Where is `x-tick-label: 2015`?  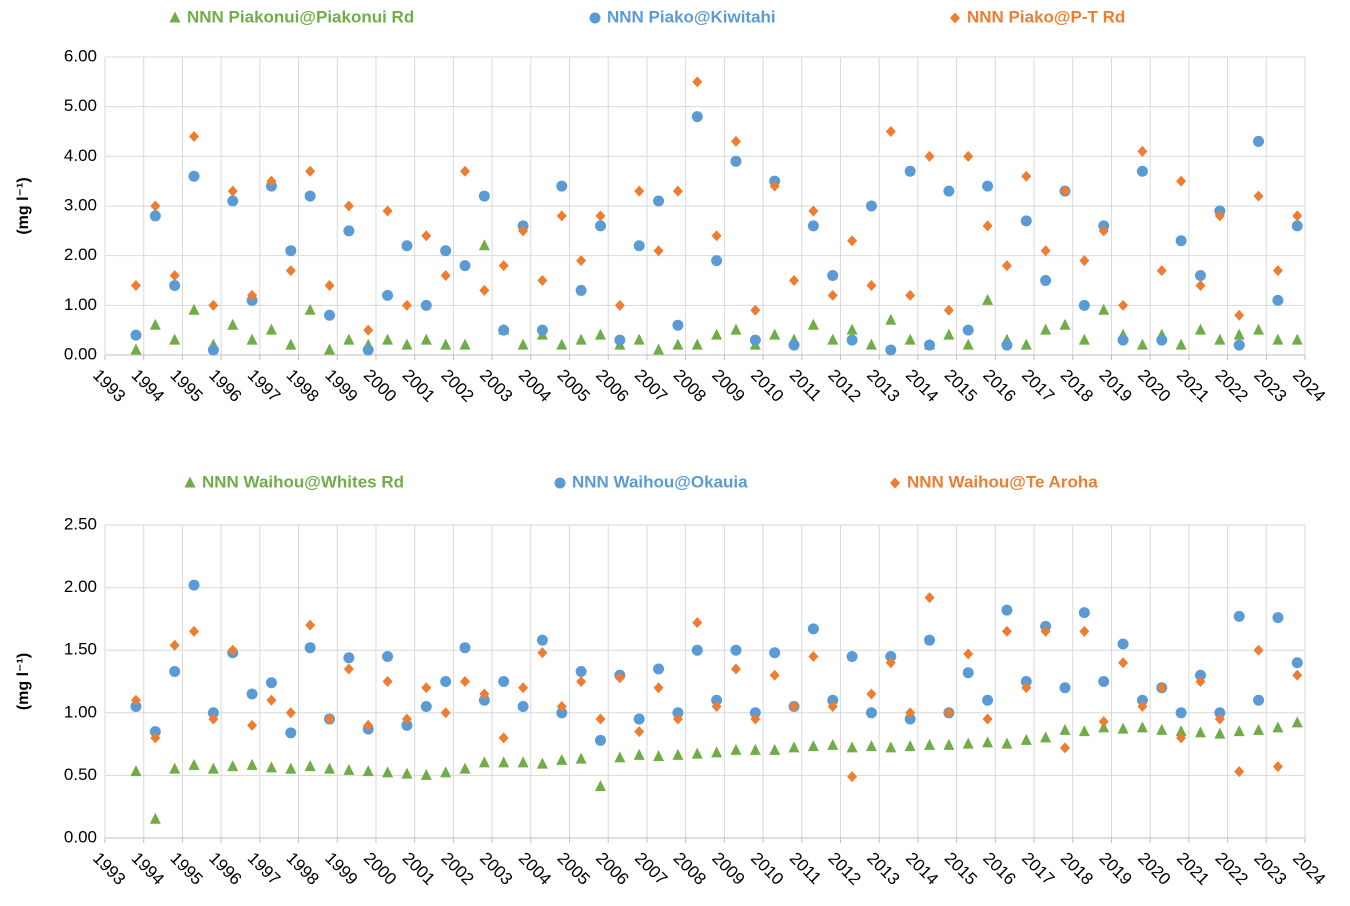 x-tick-label: 2015 is located at coordinates (961, 869).